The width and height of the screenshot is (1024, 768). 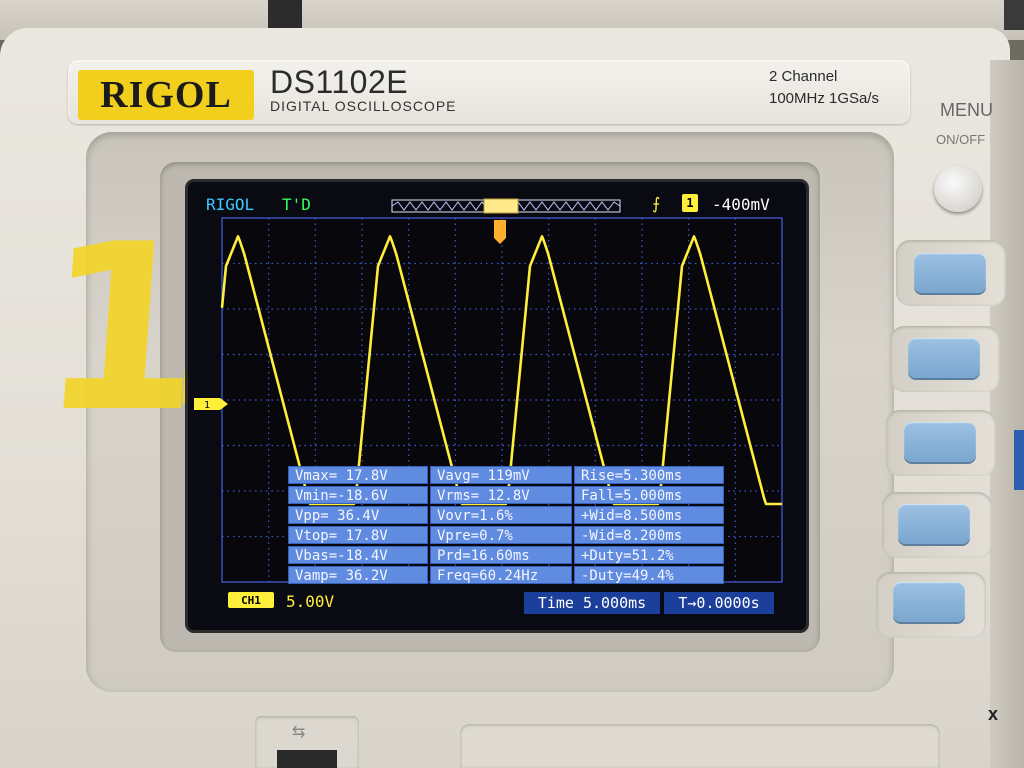 I want to click on softkey-2-button, so click(x=944, y=358).